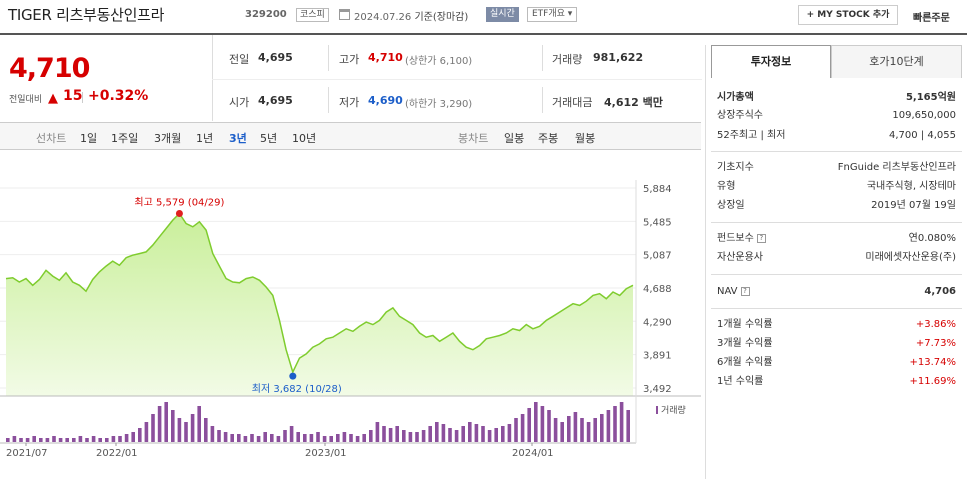  What do you see at coordinates (931, 18) in the screenshot?
I see `quick-order-link: 빠른주문` at bounding box center [931, 18].